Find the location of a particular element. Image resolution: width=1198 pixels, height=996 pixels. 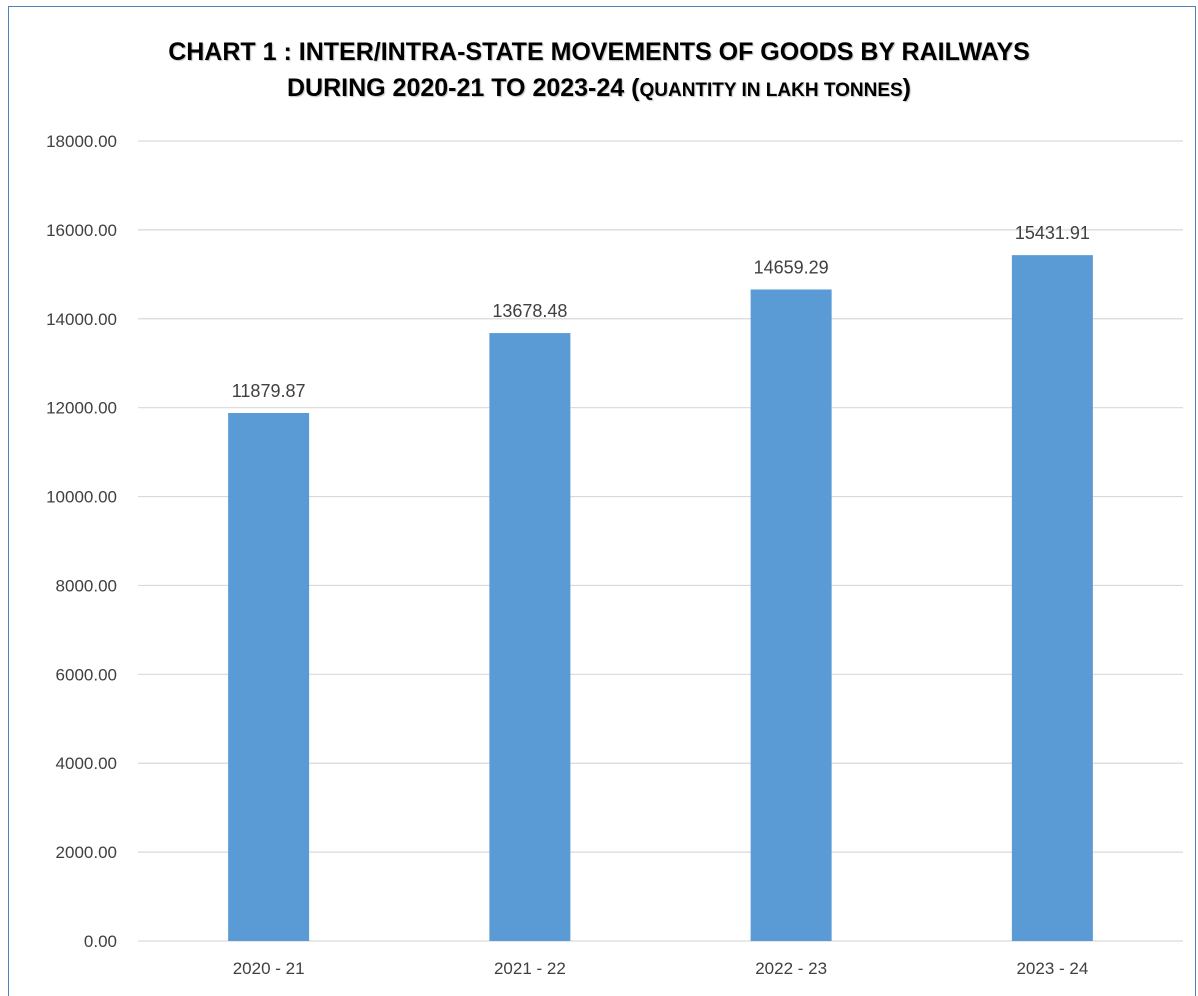

y-tick-label: 4000.00 is located at coordinates (86, 763).